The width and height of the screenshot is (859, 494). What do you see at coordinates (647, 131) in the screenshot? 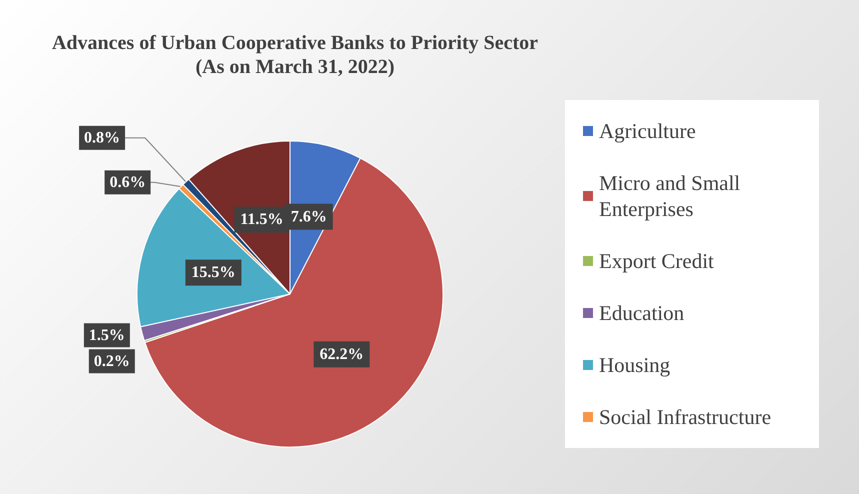
I see `legend-label: Agriculture` at bounding box center [647, 131].